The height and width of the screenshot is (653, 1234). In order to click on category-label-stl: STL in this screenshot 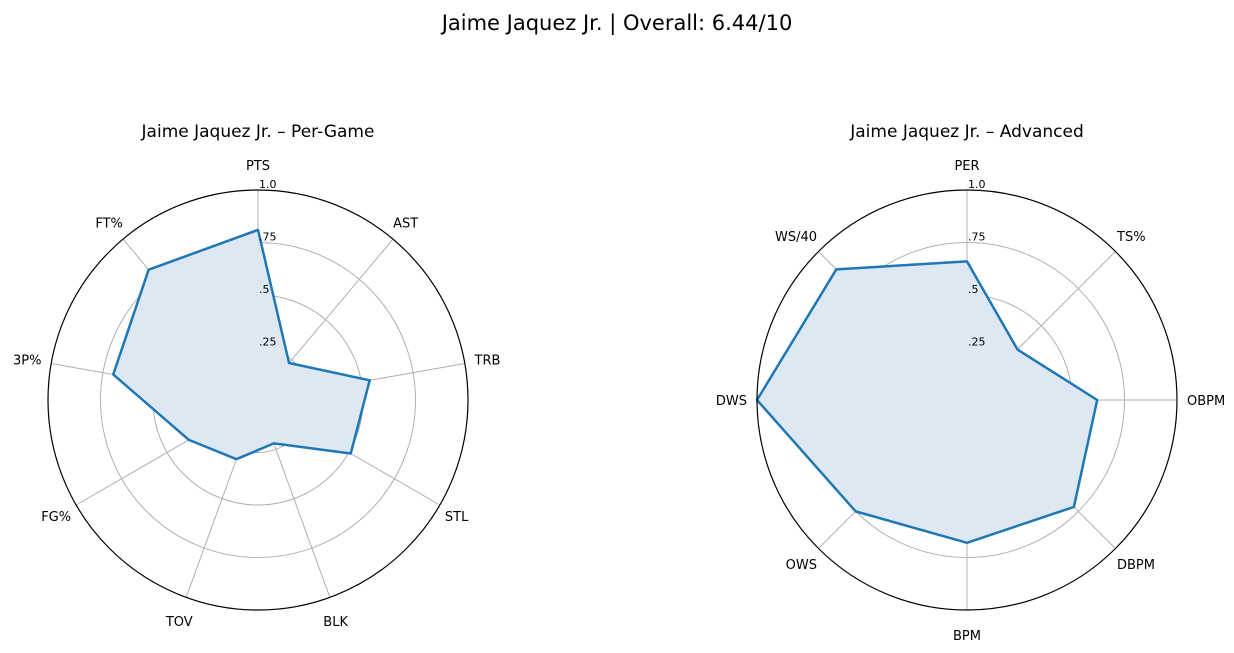, I will do `click(457, 517)`.